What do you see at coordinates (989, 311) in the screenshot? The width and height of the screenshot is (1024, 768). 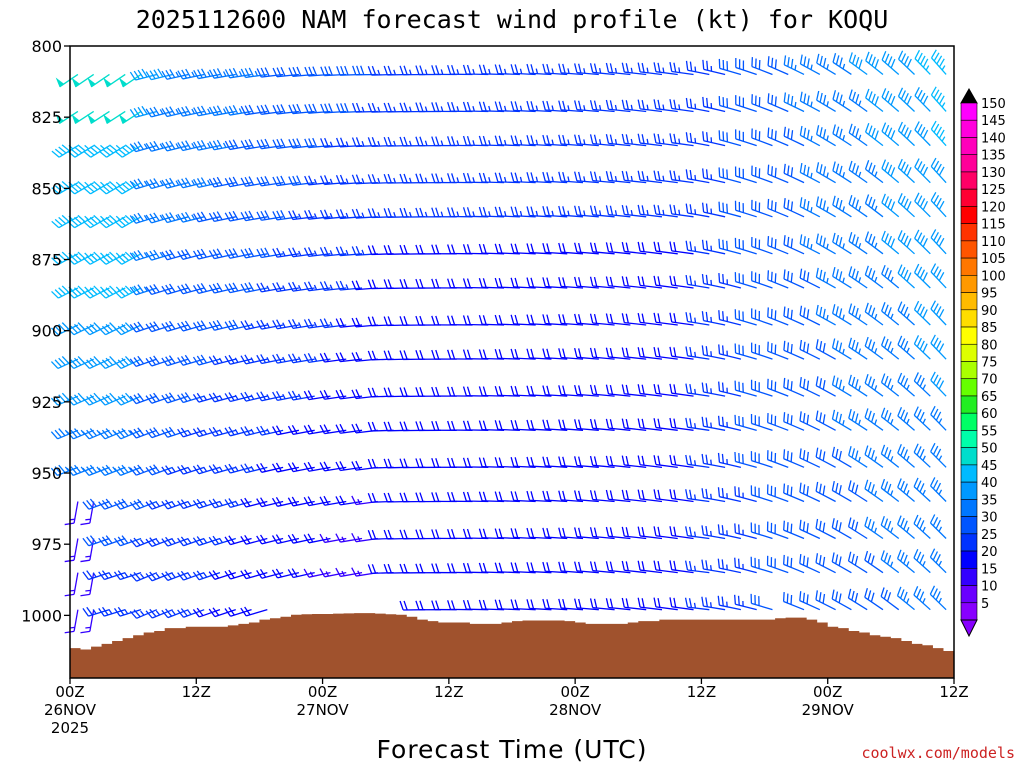 I see `colorbar-label: 90` at bounding box center [989, 311].